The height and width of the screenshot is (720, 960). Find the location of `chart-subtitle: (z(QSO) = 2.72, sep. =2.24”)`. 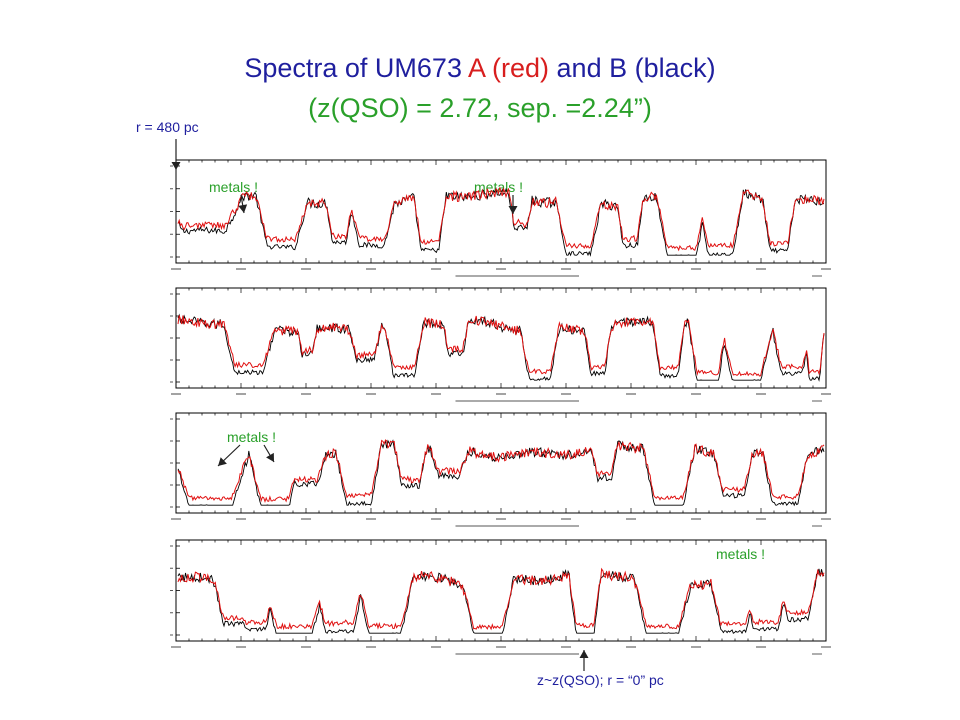

chart-subtitle: (z(QSO) = 2.72, sep. =2.24”) is located at coordinates (480, 108).